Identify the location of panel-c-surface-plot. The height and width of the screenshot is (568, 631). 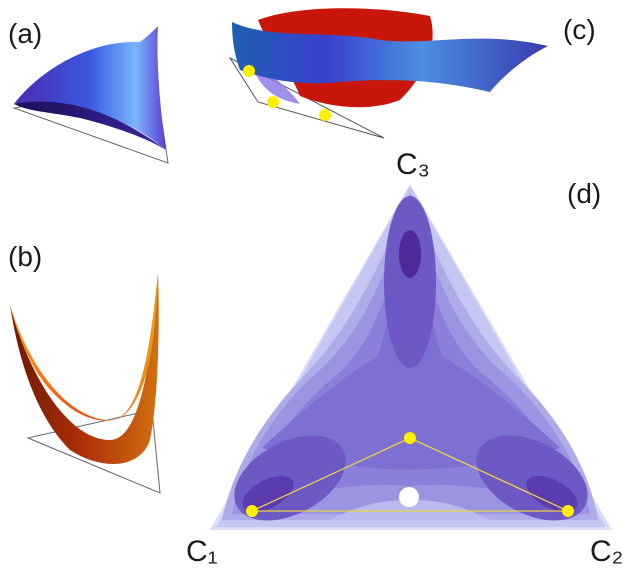
(388, 73).